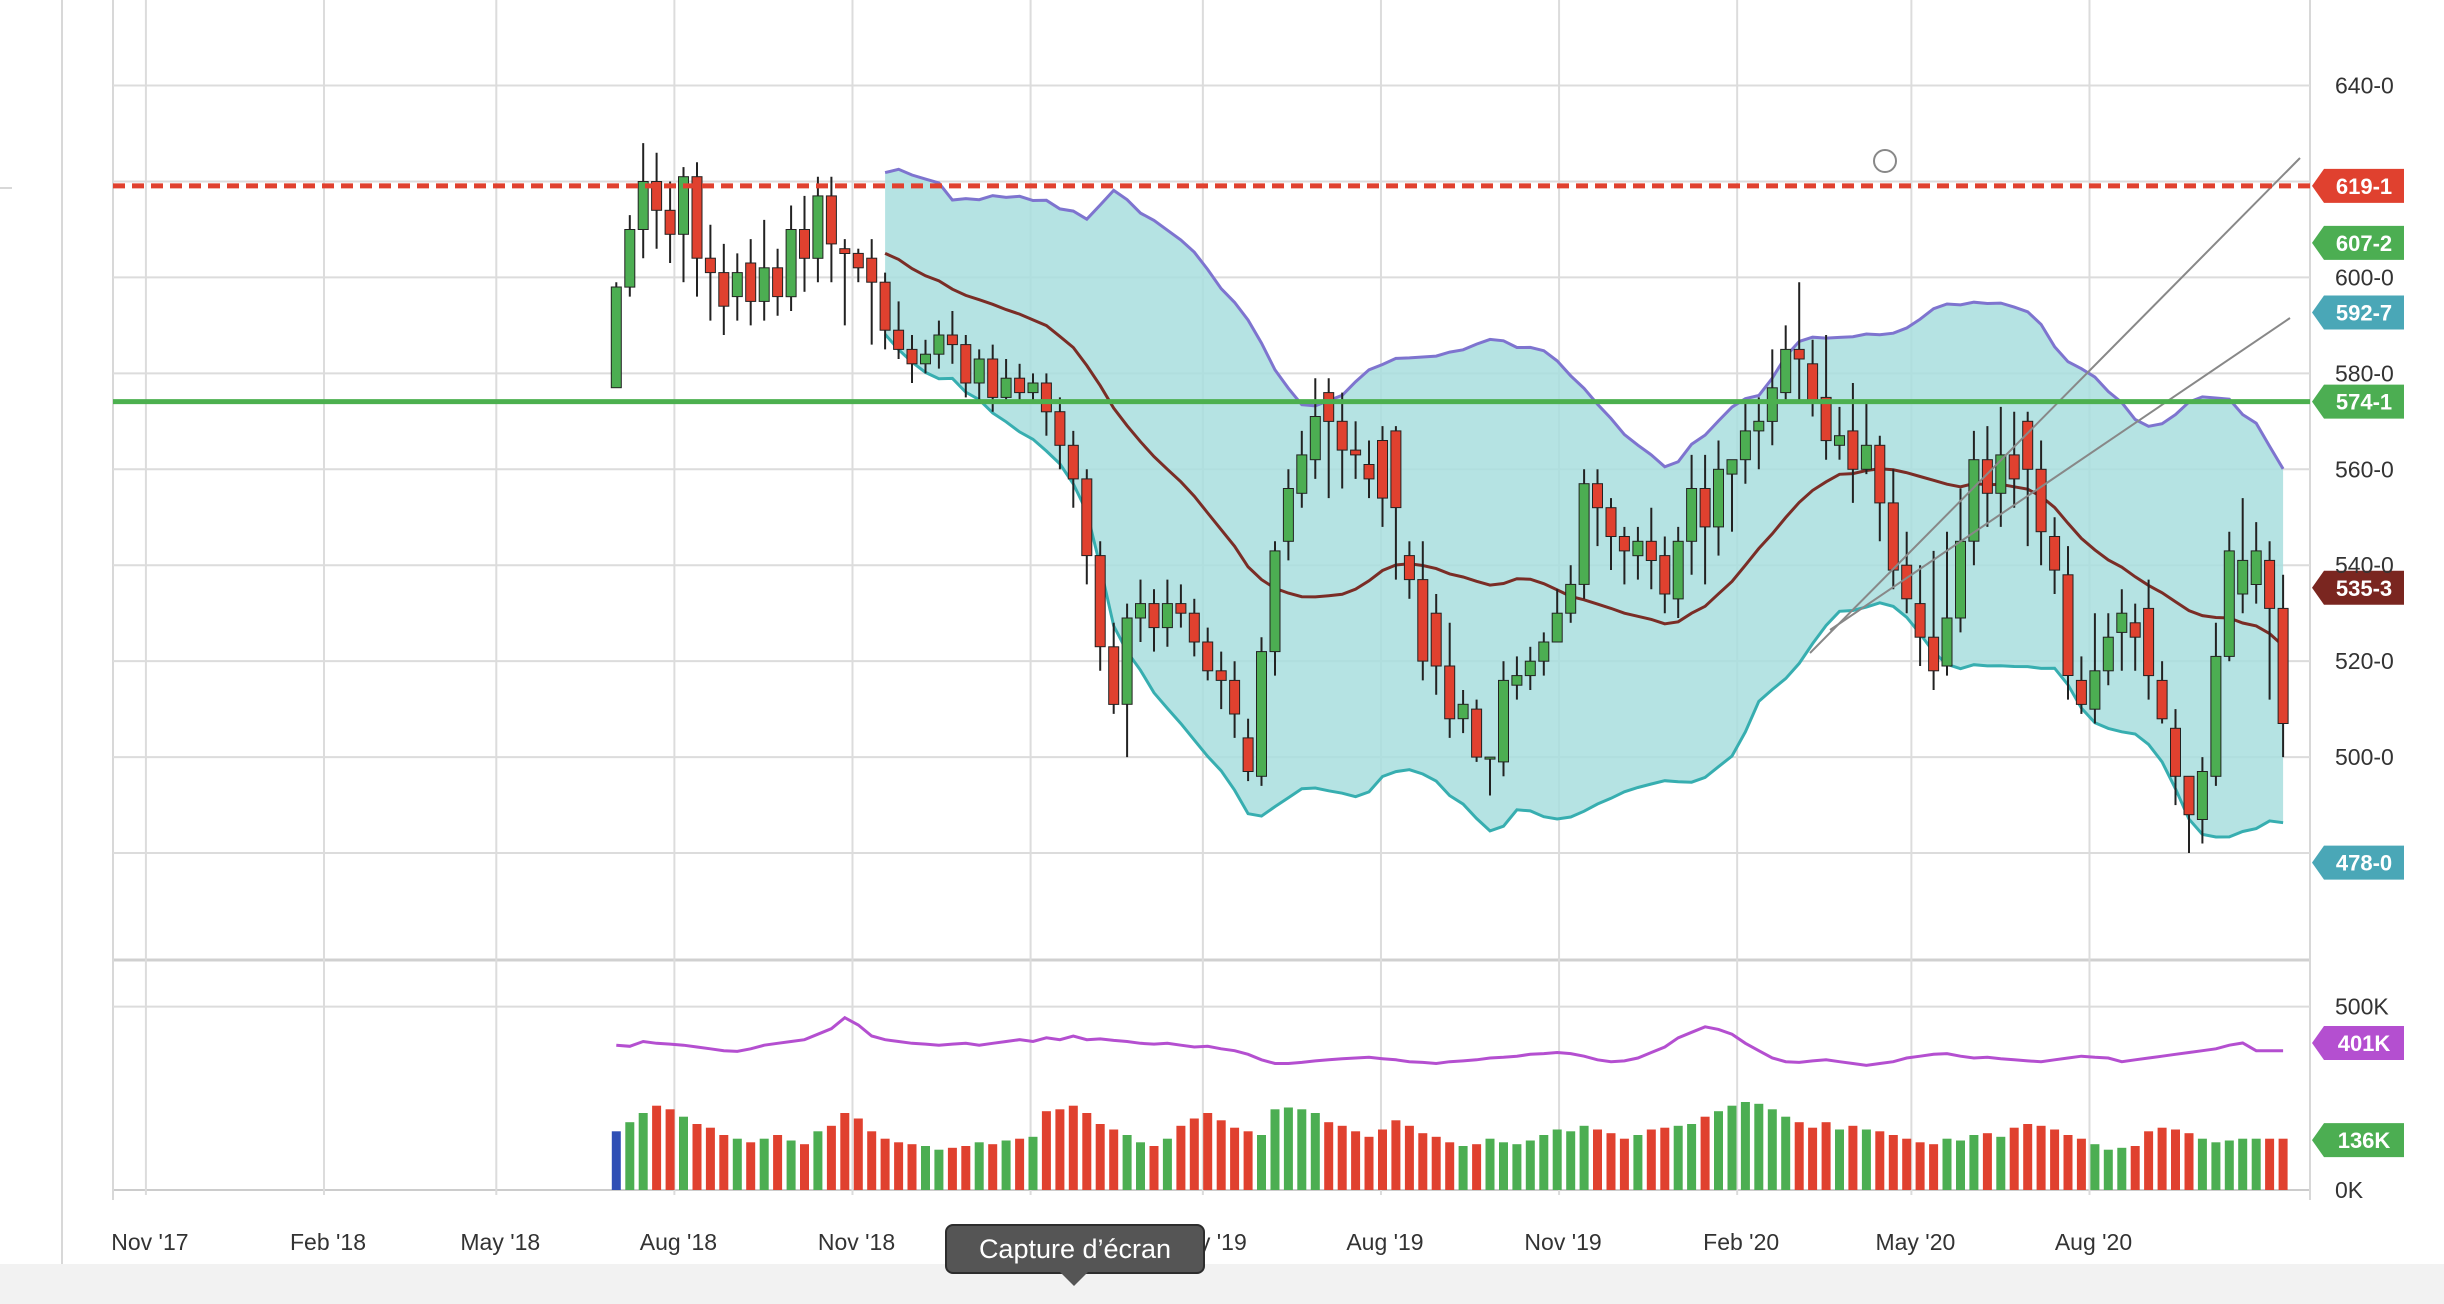 This screenshot has height=1304, width=2444. I want to click on price-badge: 619-1, so click(2358, 185).